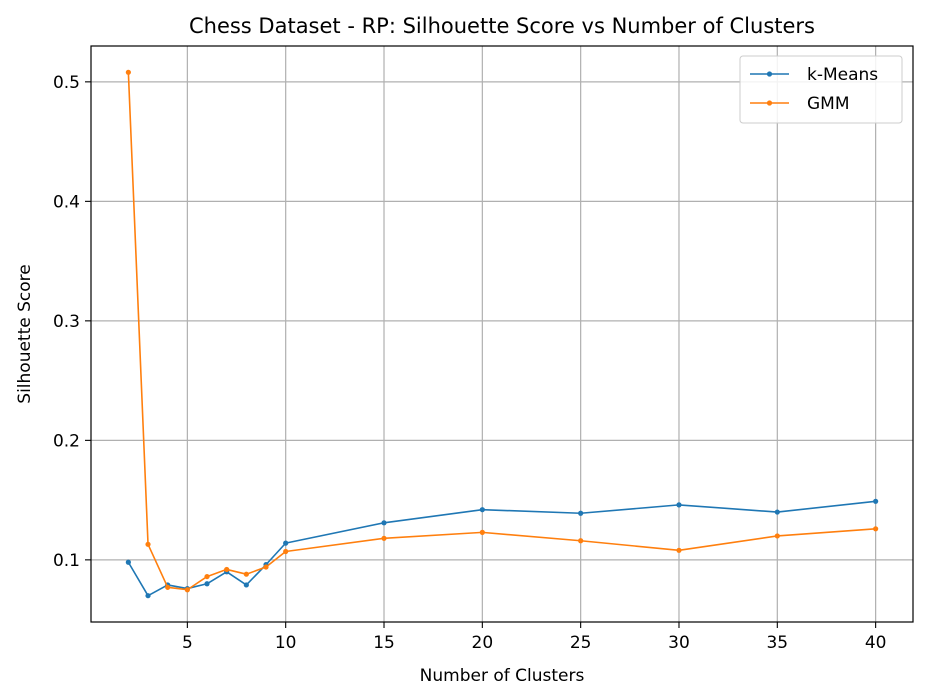 The width and height of the screenshot is (931, 700). I want to click on y-tick-label: 0.2, so click(66, 441).